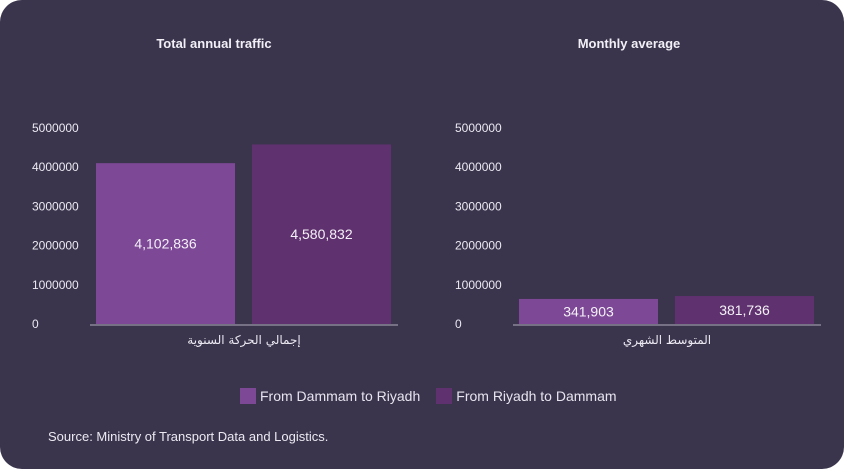 This screenshot has height=469, width=844. I want to click on x-category-label: المتوسط الشهري, so click(667, 340).